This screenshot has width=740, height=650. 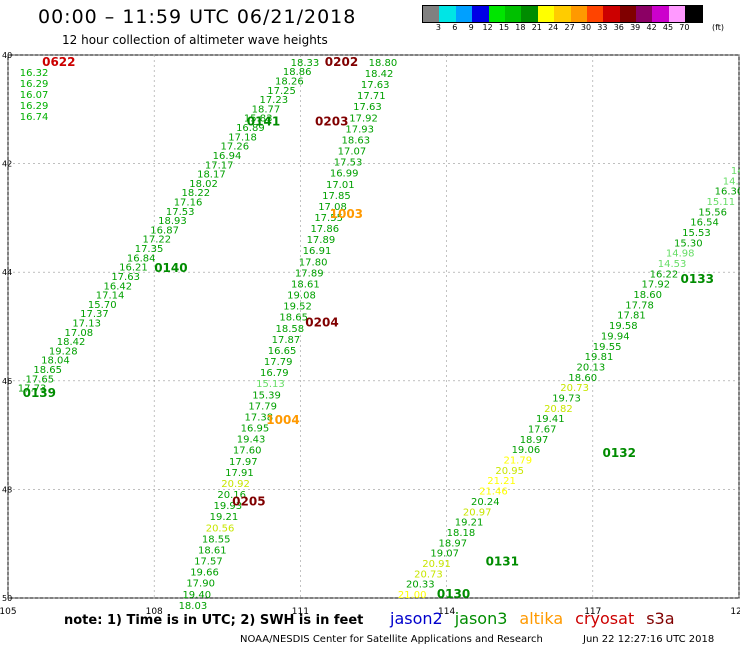 What do you see at coordinates (317, 251) in the screenshot?
I see `swh-value-label: 16.91` at bounding box center [317, 251].